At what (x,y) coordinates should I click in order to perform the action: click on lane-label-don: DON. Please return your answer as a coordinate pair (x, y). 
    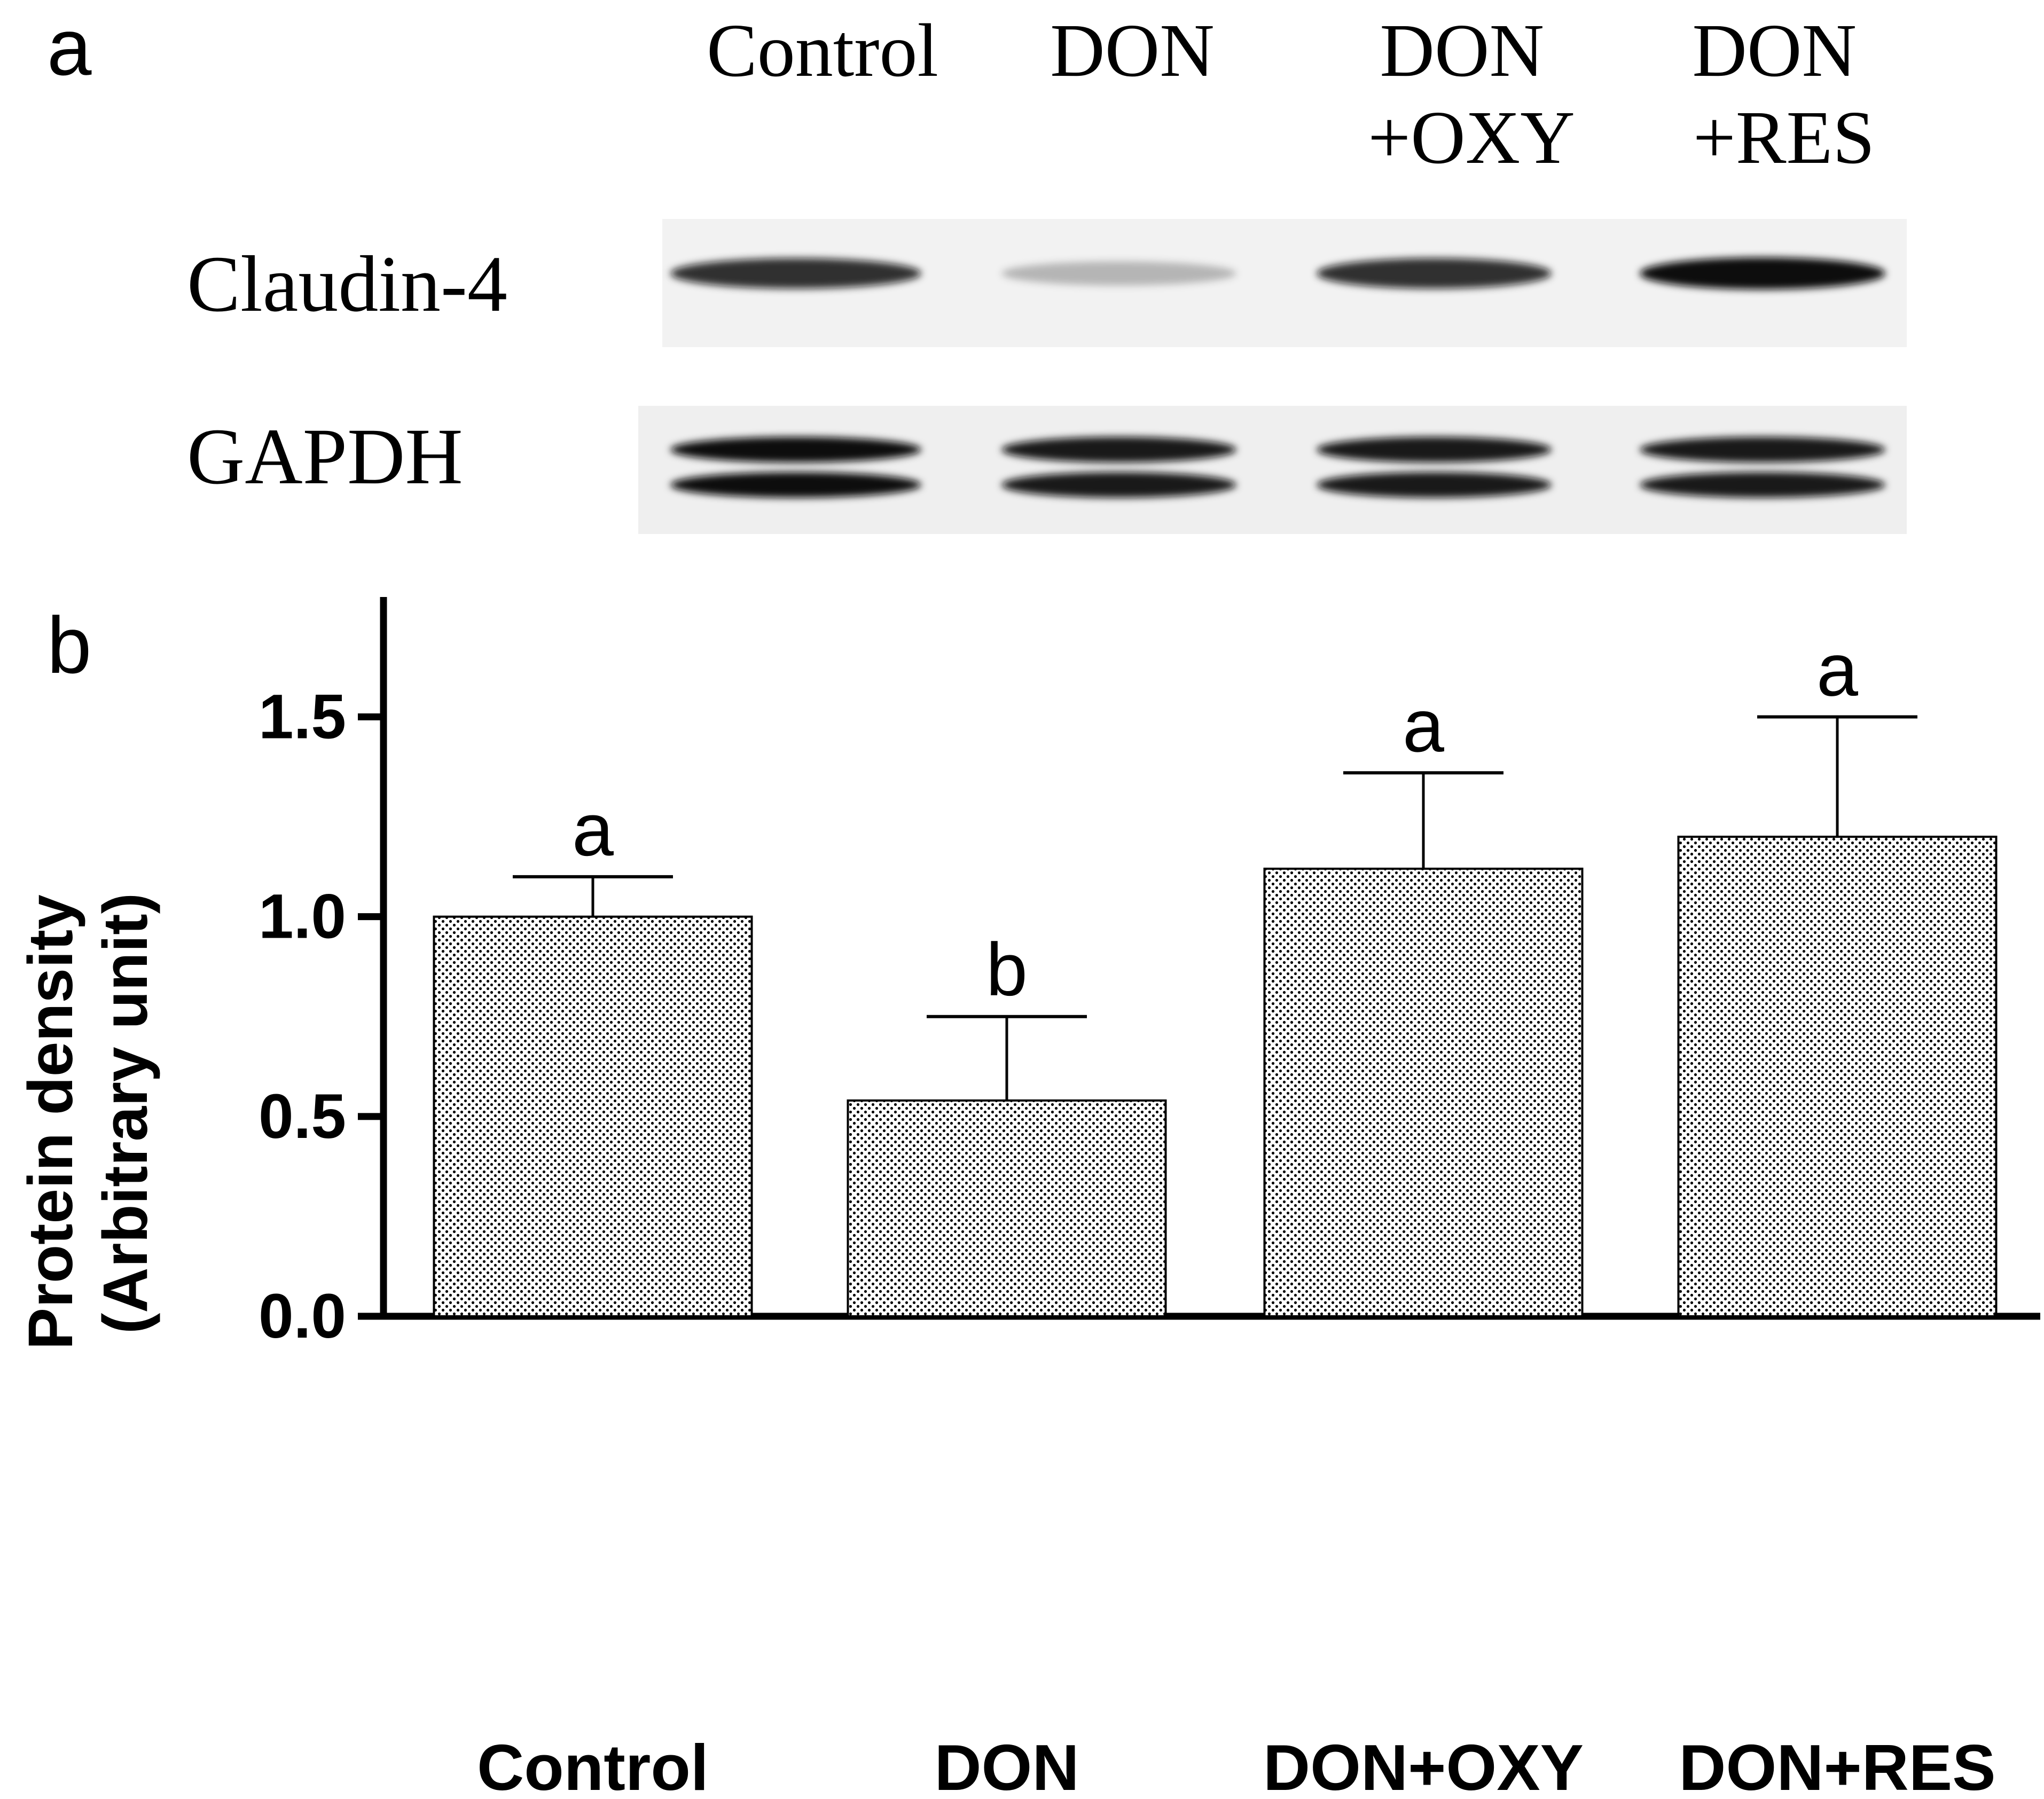
    Looking at the image, I should click on (1132, 50).